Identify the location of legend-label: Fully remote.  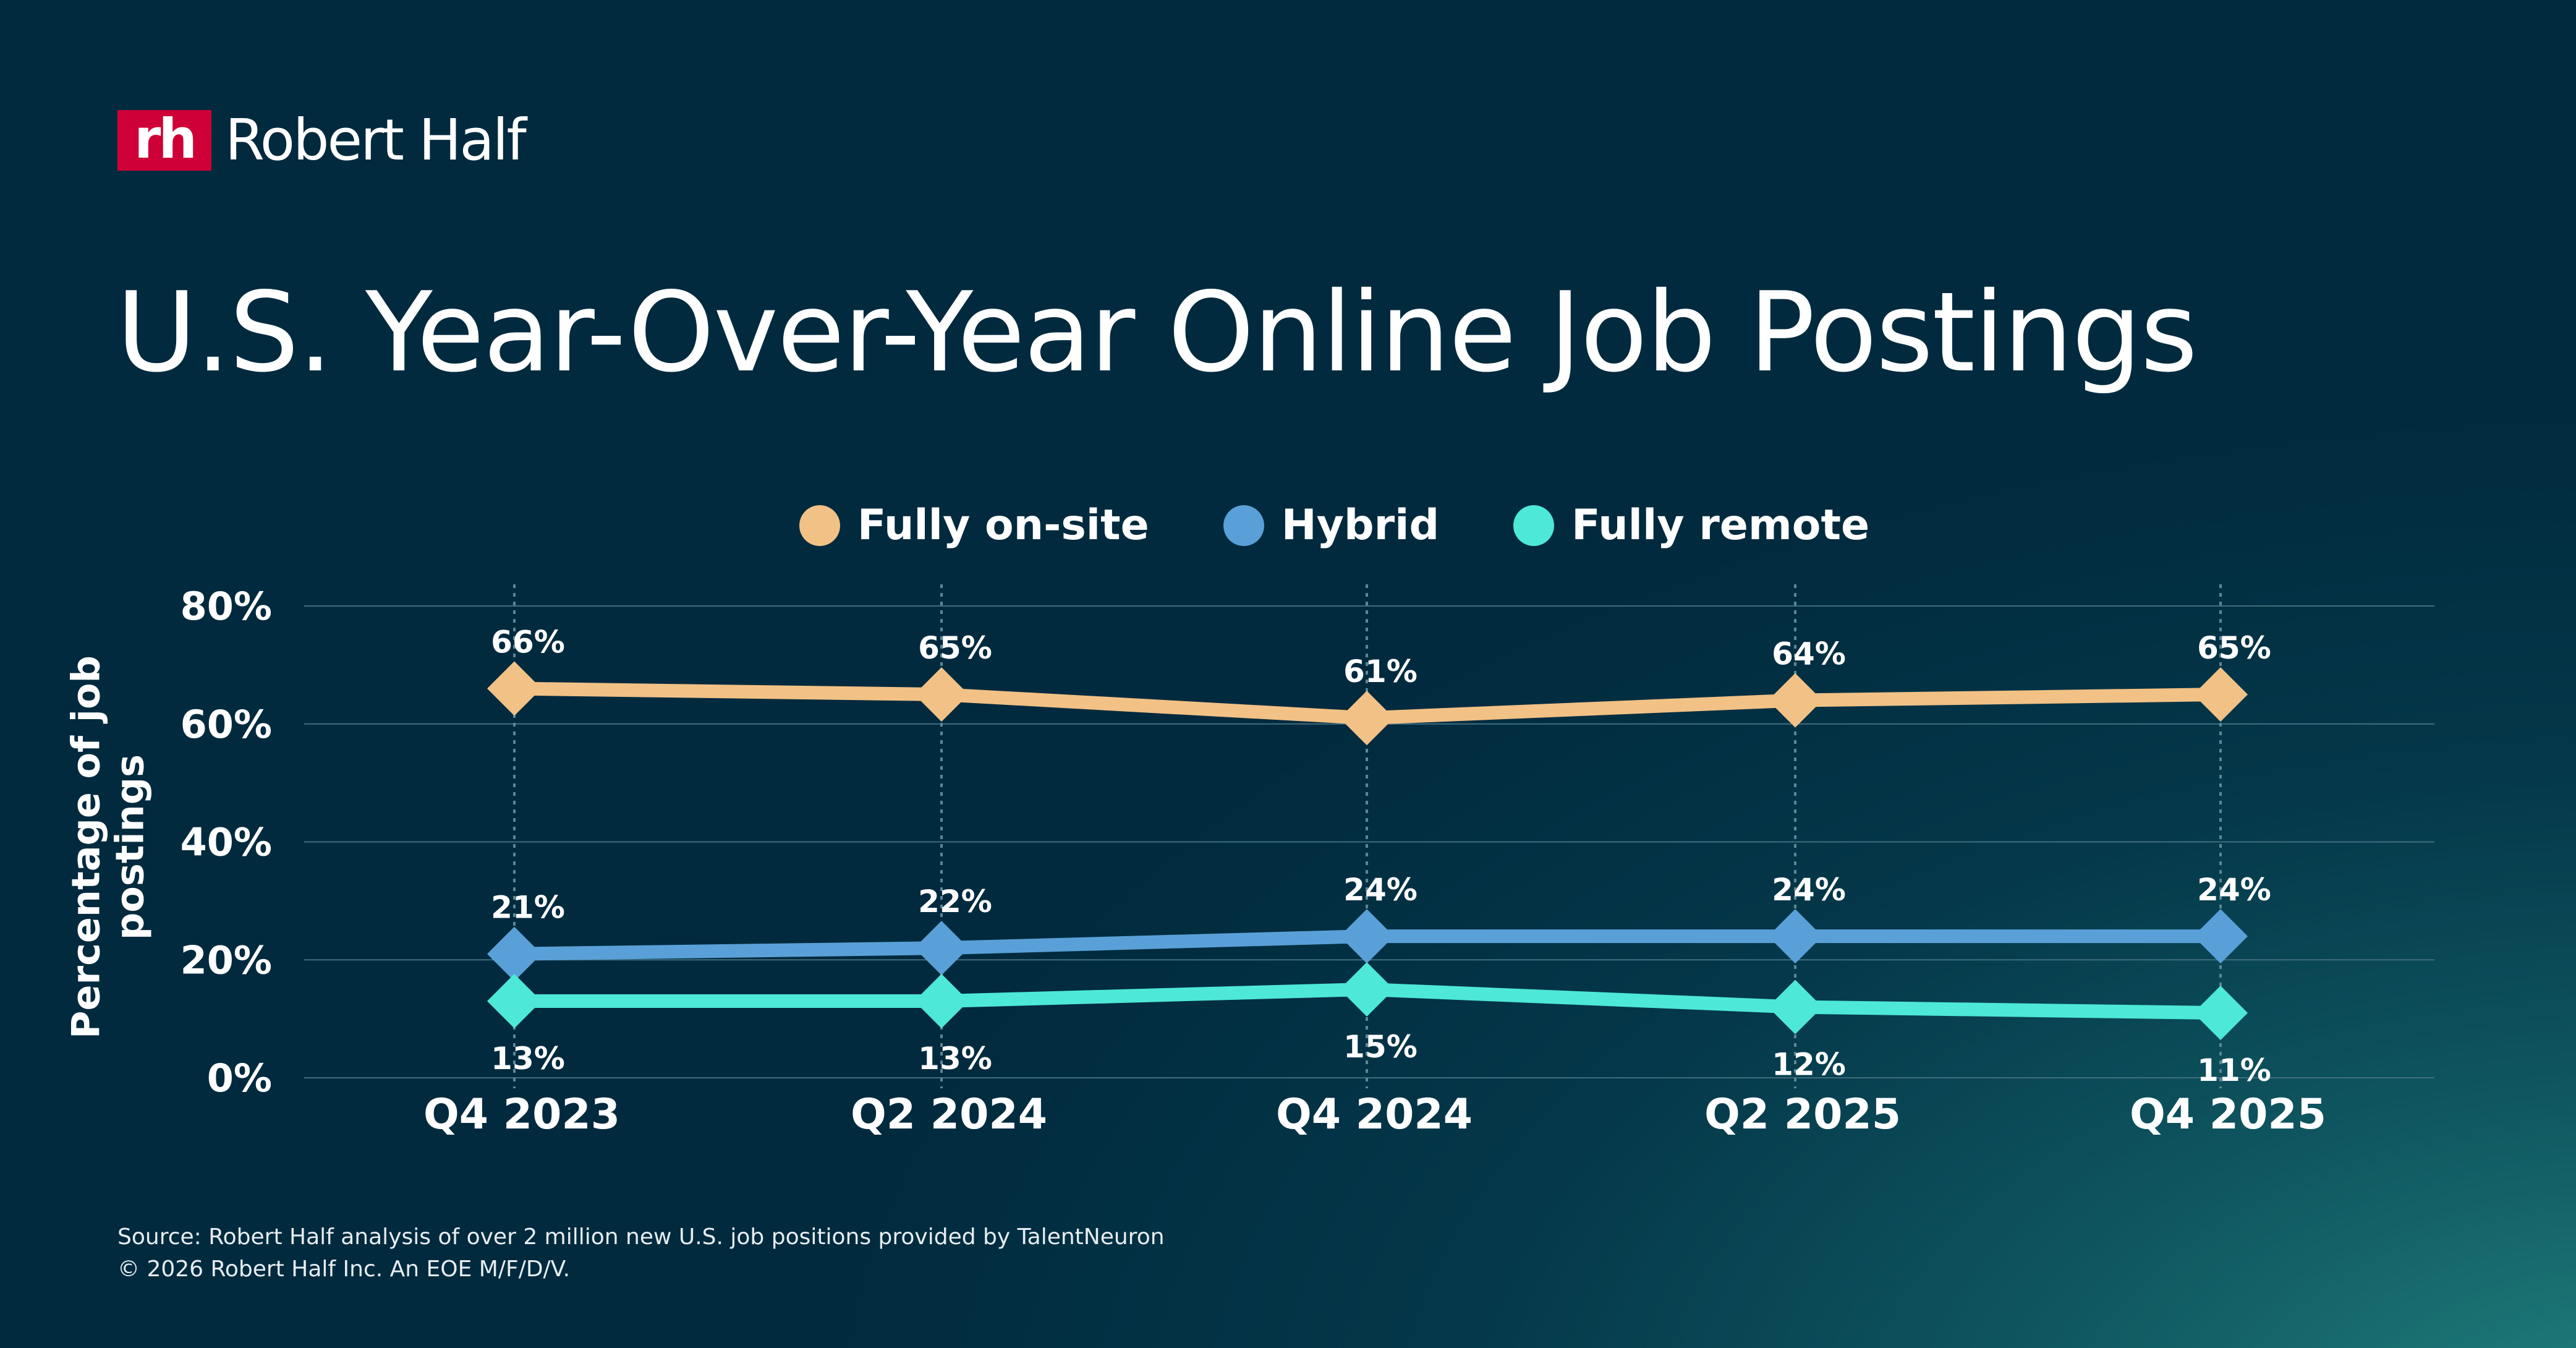
(1720, 525).